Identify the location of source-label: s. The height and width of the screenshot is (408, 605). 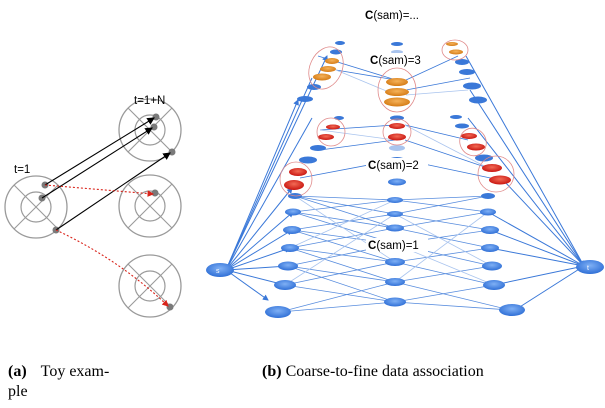
(218, 271).